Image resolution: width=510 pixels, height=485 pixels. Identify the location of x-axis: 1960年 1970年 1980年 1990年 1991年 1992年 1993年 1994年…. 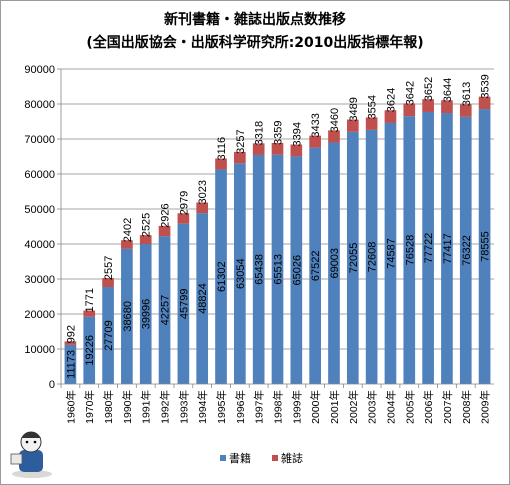
(277, 403).